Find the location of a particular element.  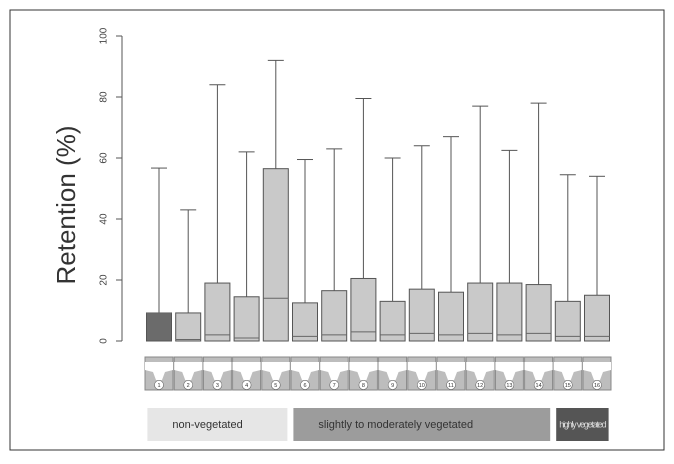

x-tick-label: 3 is located at coordinates (217, 386).